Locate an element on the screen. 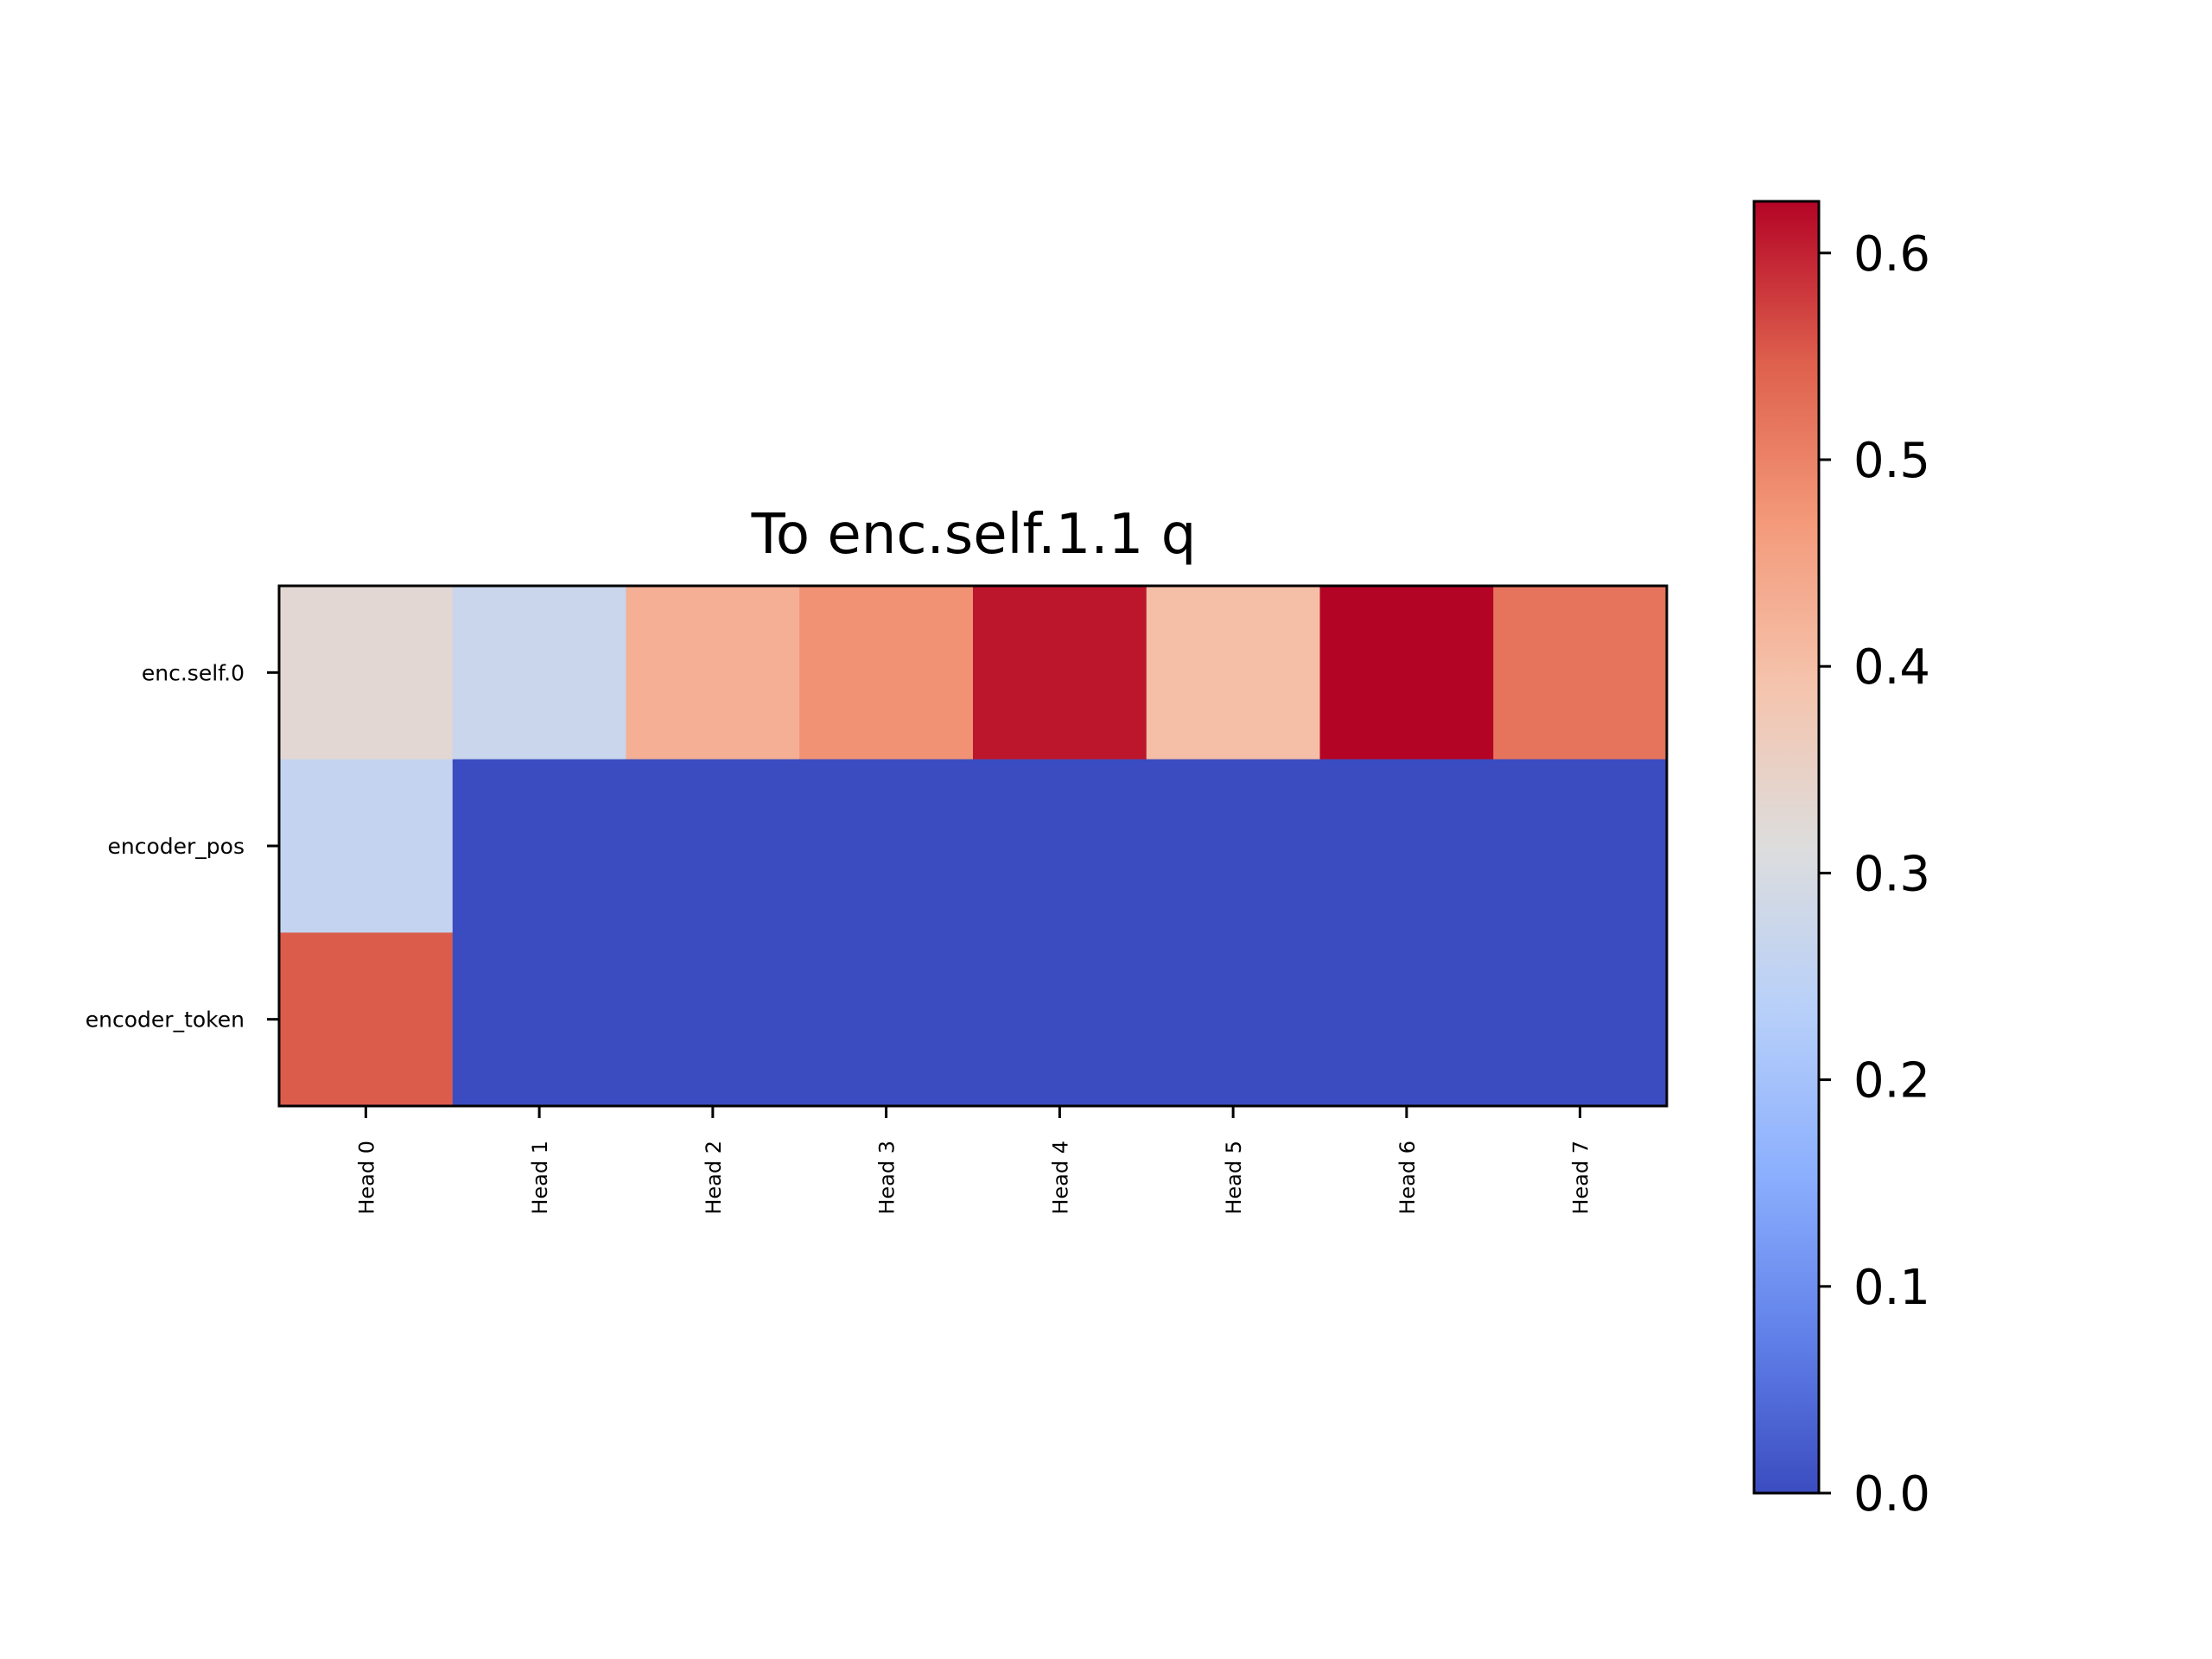 This screenshot has height=1659, width=2212. x-tick-label: Head 4 is located at coordinates (1060, 1178).